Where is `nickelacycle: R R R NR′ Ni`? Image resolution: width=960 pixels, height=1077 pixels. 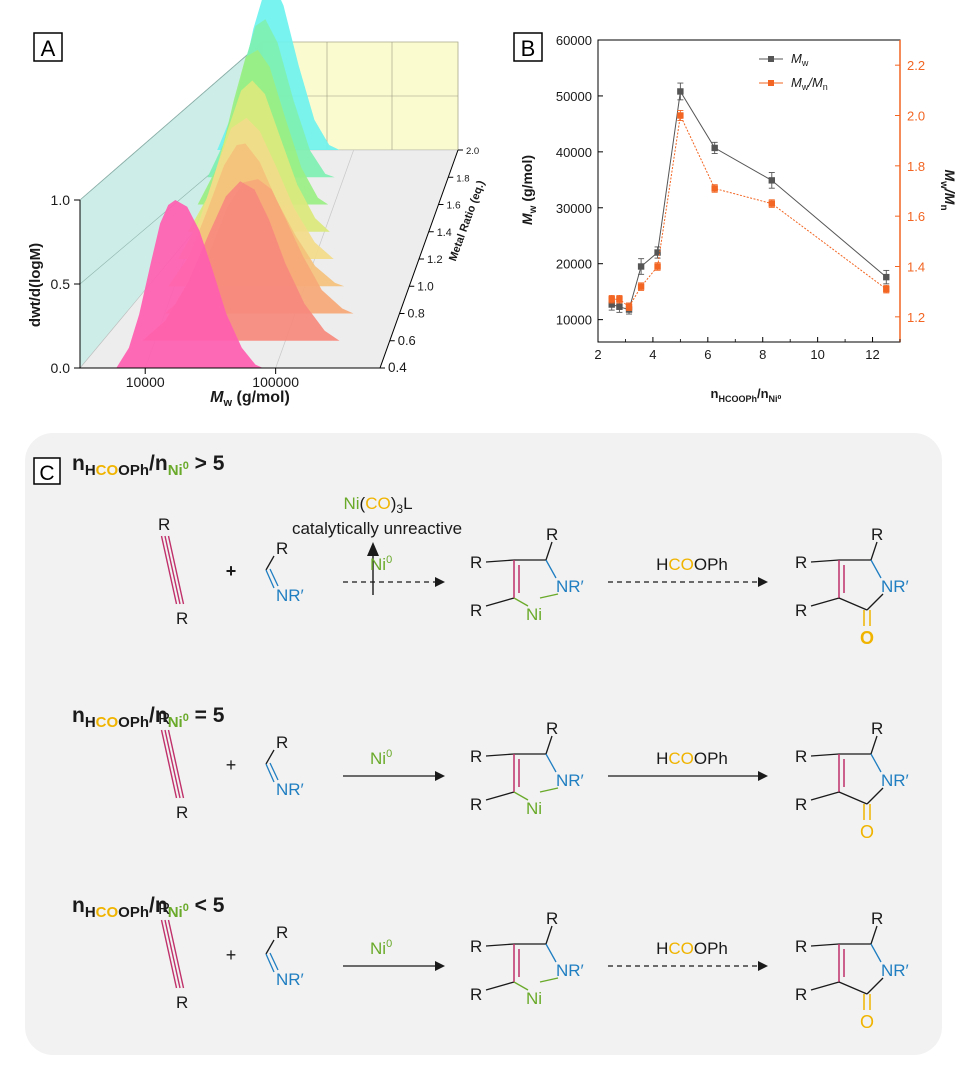
nickelacycle: R R R NR′ Ni is located at coordinates (527, 958).